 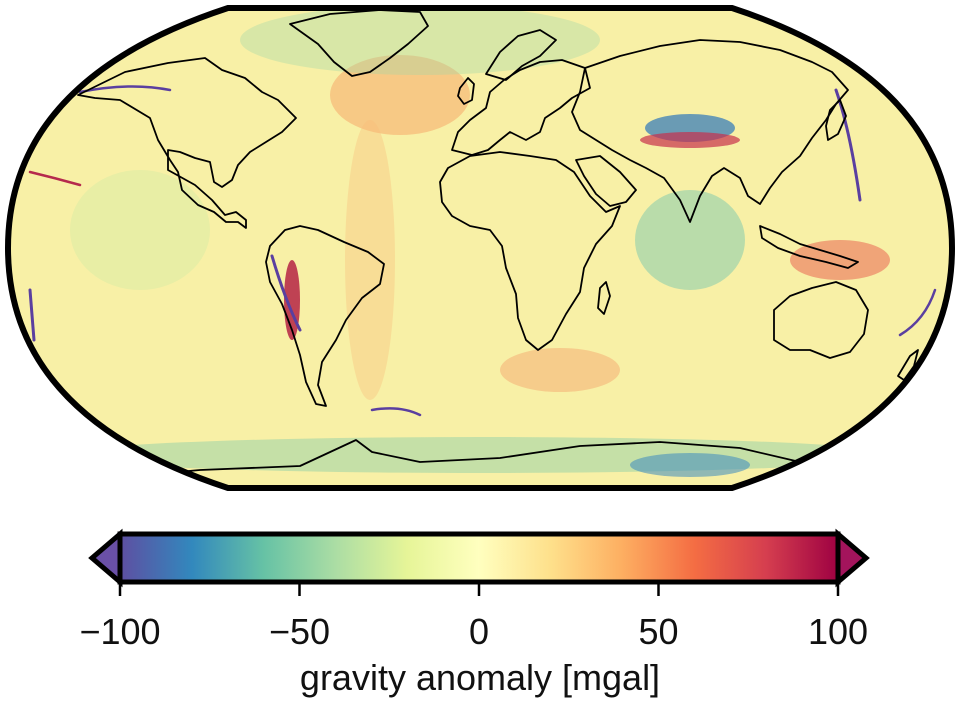 What do you see at coordinates (604, 298) in the screenshot?
I see `coastline-madagascar` at bounding box center [604, 298].